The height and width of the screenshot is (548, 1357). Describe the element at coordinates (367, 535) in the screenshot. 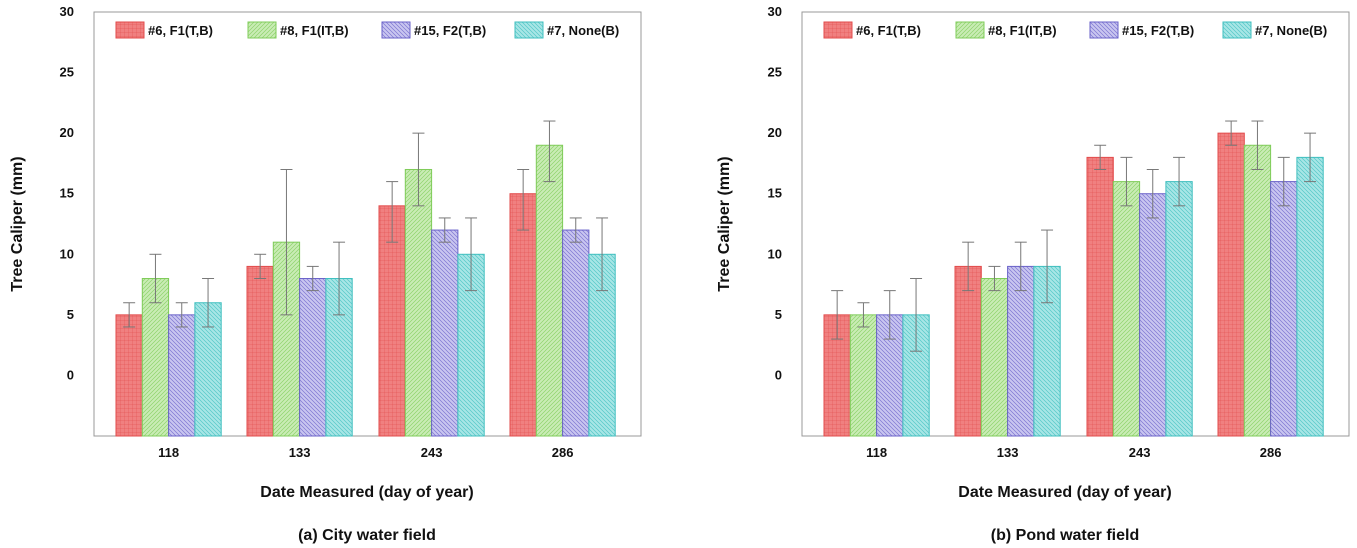

I see `panel-caption: (a) City water field` at that location.